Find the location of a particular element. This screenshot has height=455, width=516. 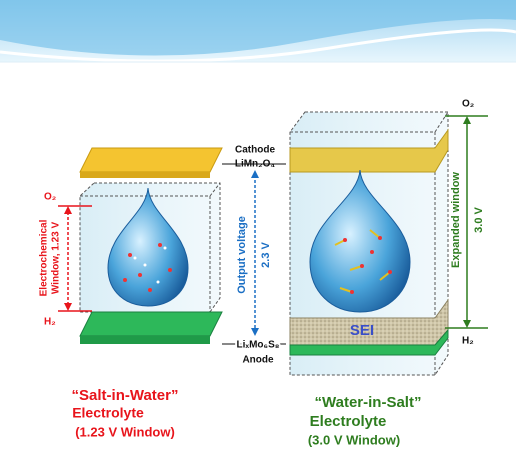

sei-label: SEI is located at coordinates (362, 330).